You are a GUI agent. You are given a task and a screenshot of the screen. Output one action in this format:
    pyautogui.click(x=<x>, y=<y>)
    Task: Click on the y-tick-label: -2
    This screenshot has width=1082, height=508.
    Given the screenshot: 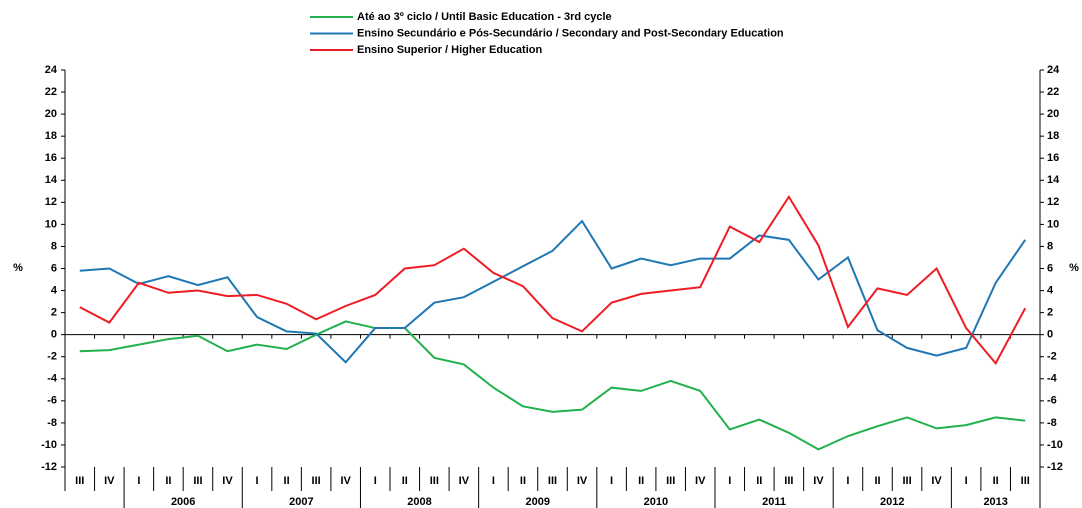 What is the action you would take?
    pyautogui.click(x=52, y=357)
    